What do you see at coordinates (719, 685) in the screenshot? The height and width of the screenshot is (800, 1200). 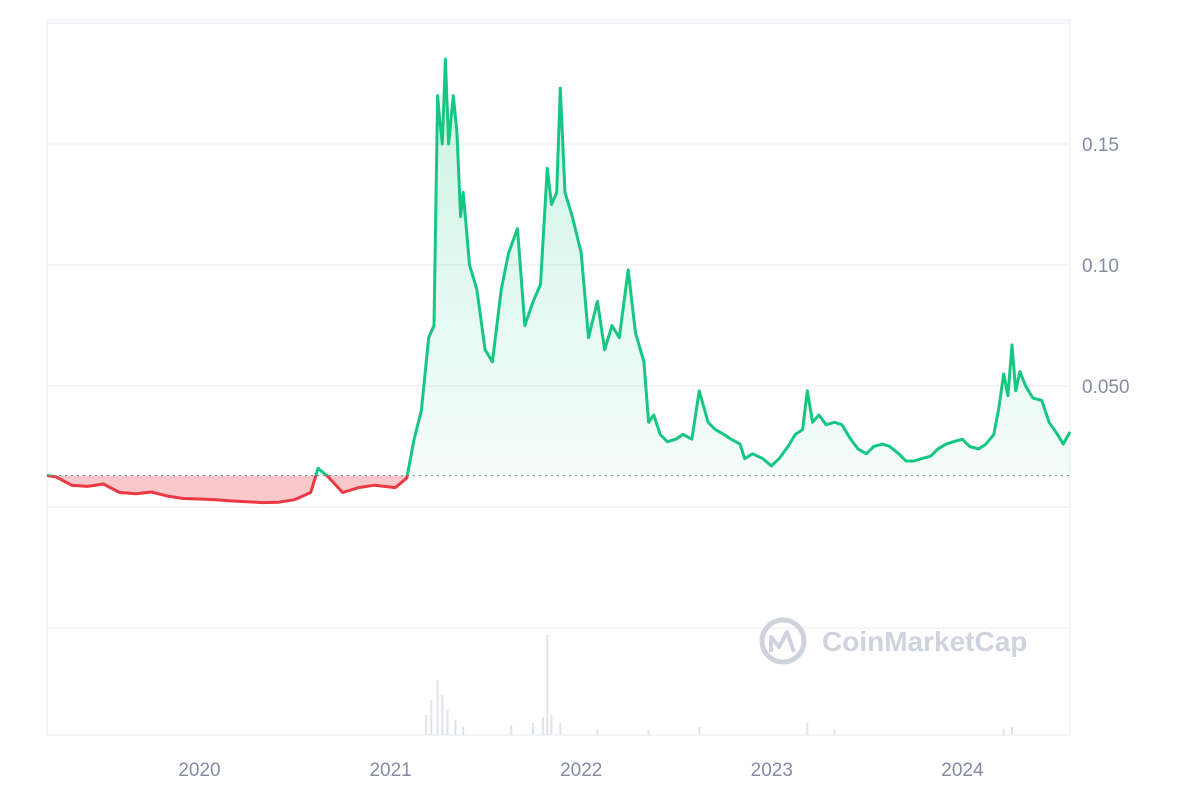 I see `volume-bars` at bounding box center [719, 685].